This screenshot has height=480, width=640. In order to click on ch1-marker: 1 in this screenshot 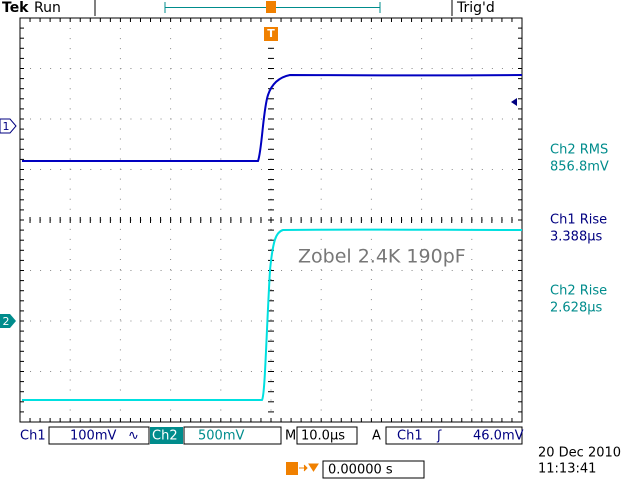, I will do `click(6, 126)`.